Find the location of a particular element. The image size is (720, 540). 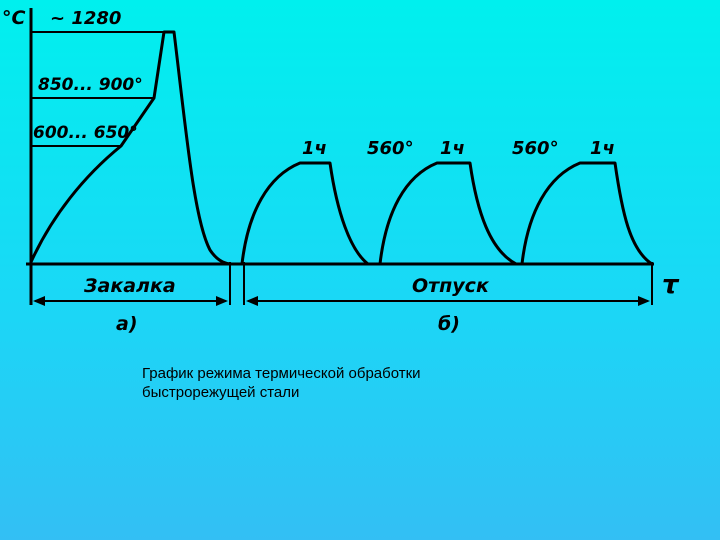

temper-letter: б) is located at coordinates (449, 324).